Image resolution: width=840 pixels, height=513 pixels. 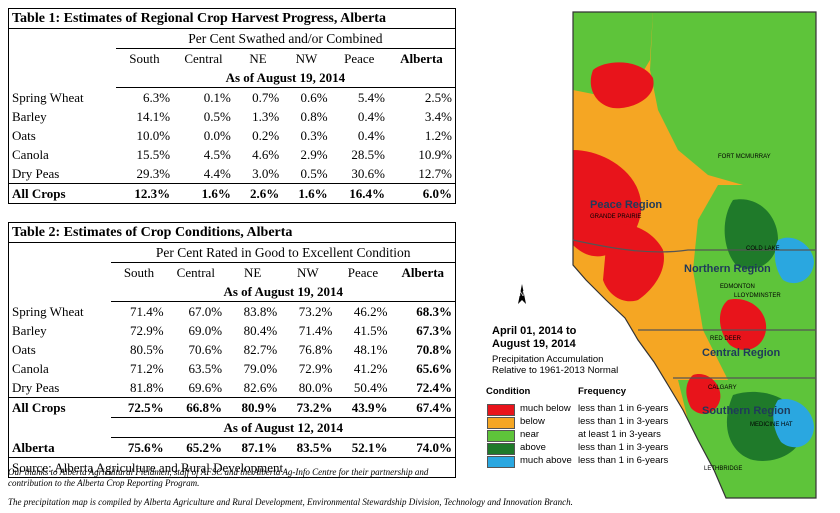 What do you see at coordinates (232, 368) in the screenshot?
I see `table-row: Canola 71.2% 63.5% 79.0% 72.9% 41.2% 65.6%` at bounding box center [232, 368].